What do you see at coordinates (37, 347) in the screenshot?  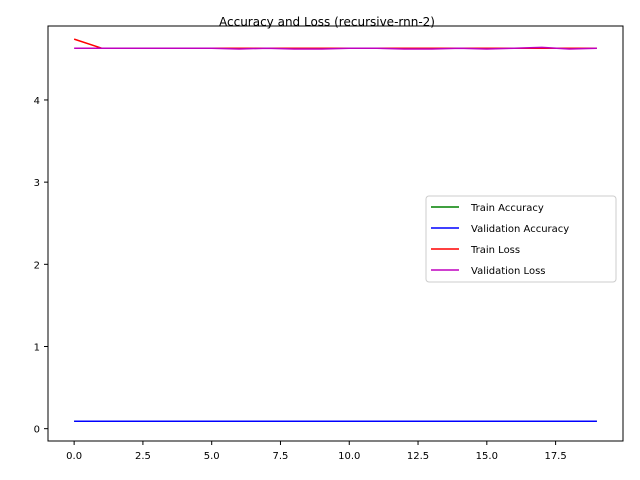 I see `y-tick-label: 1` at bounding box center [37, 347].